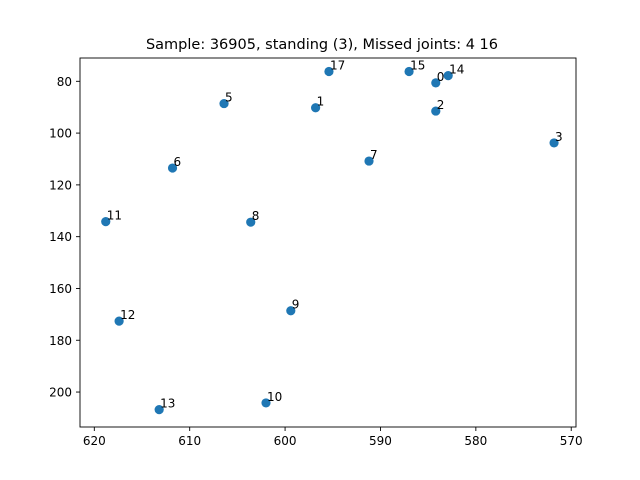  What do you see at coordinates (380, 441) in the screenshot?
I see `x-tick-label: 590` at bounding box center [380, 441].